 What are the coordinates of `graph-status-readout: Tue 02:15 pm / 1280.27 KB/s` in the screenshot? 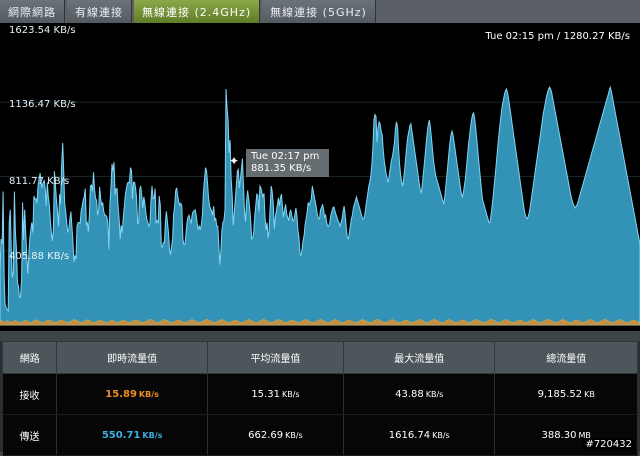 It's located at (557, 36).